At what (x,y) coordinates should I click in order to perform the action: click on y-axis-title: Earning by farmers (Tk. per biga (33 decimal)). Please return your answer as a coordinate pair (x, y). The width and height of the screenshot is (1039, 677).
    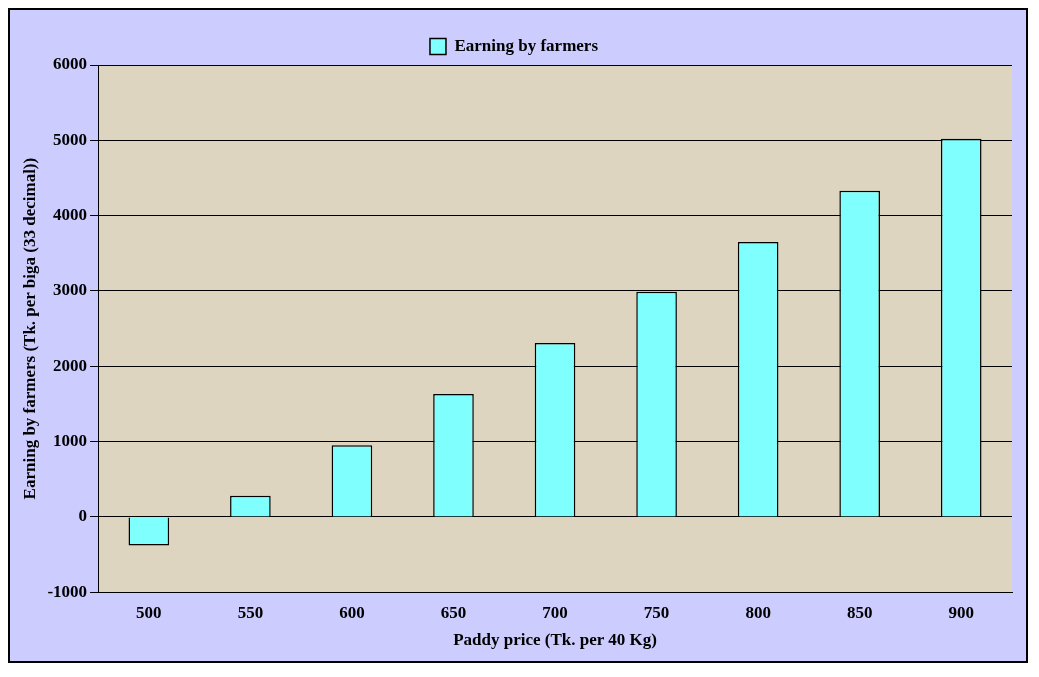
    Looking at the image, I should click on (29, 328).